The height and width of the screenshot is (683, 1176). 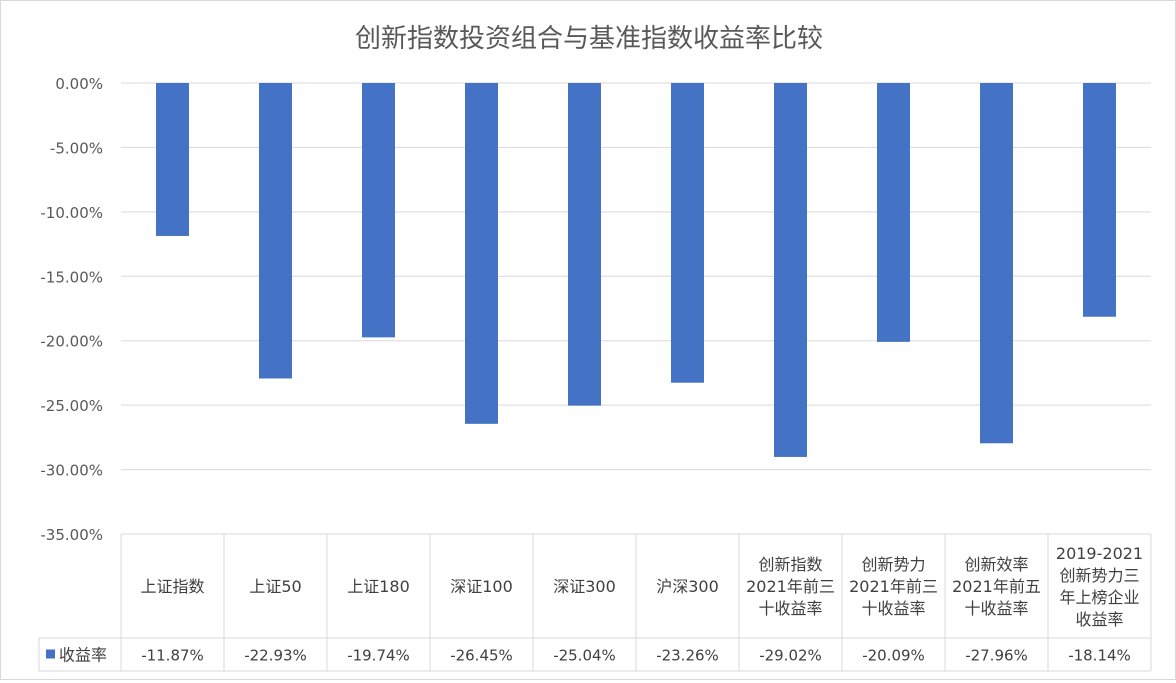 What do you see at coordinates (71, 277) in the screenshot?
I see `y-tick-label: -15.00%` at bounding box center [71, 277].